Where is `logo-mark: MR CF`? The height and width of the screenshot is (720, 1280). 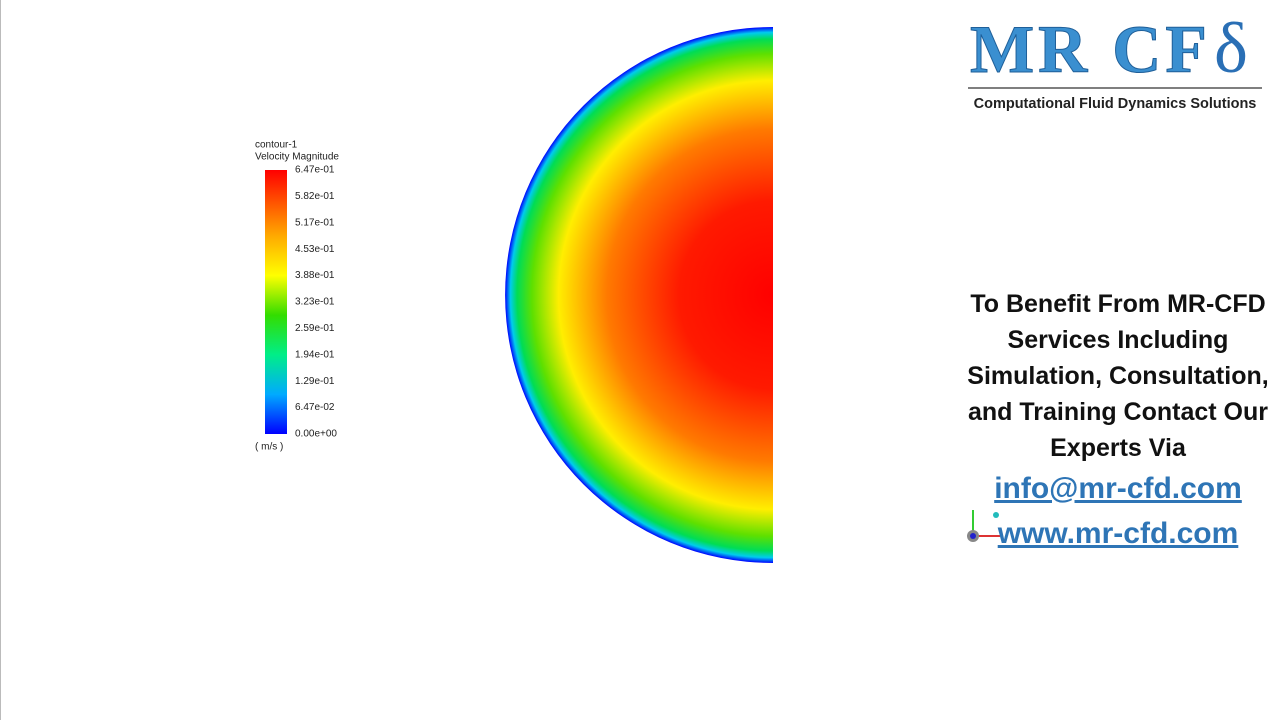
logo-mark: MR CF is located at coordinates (1090, 49).